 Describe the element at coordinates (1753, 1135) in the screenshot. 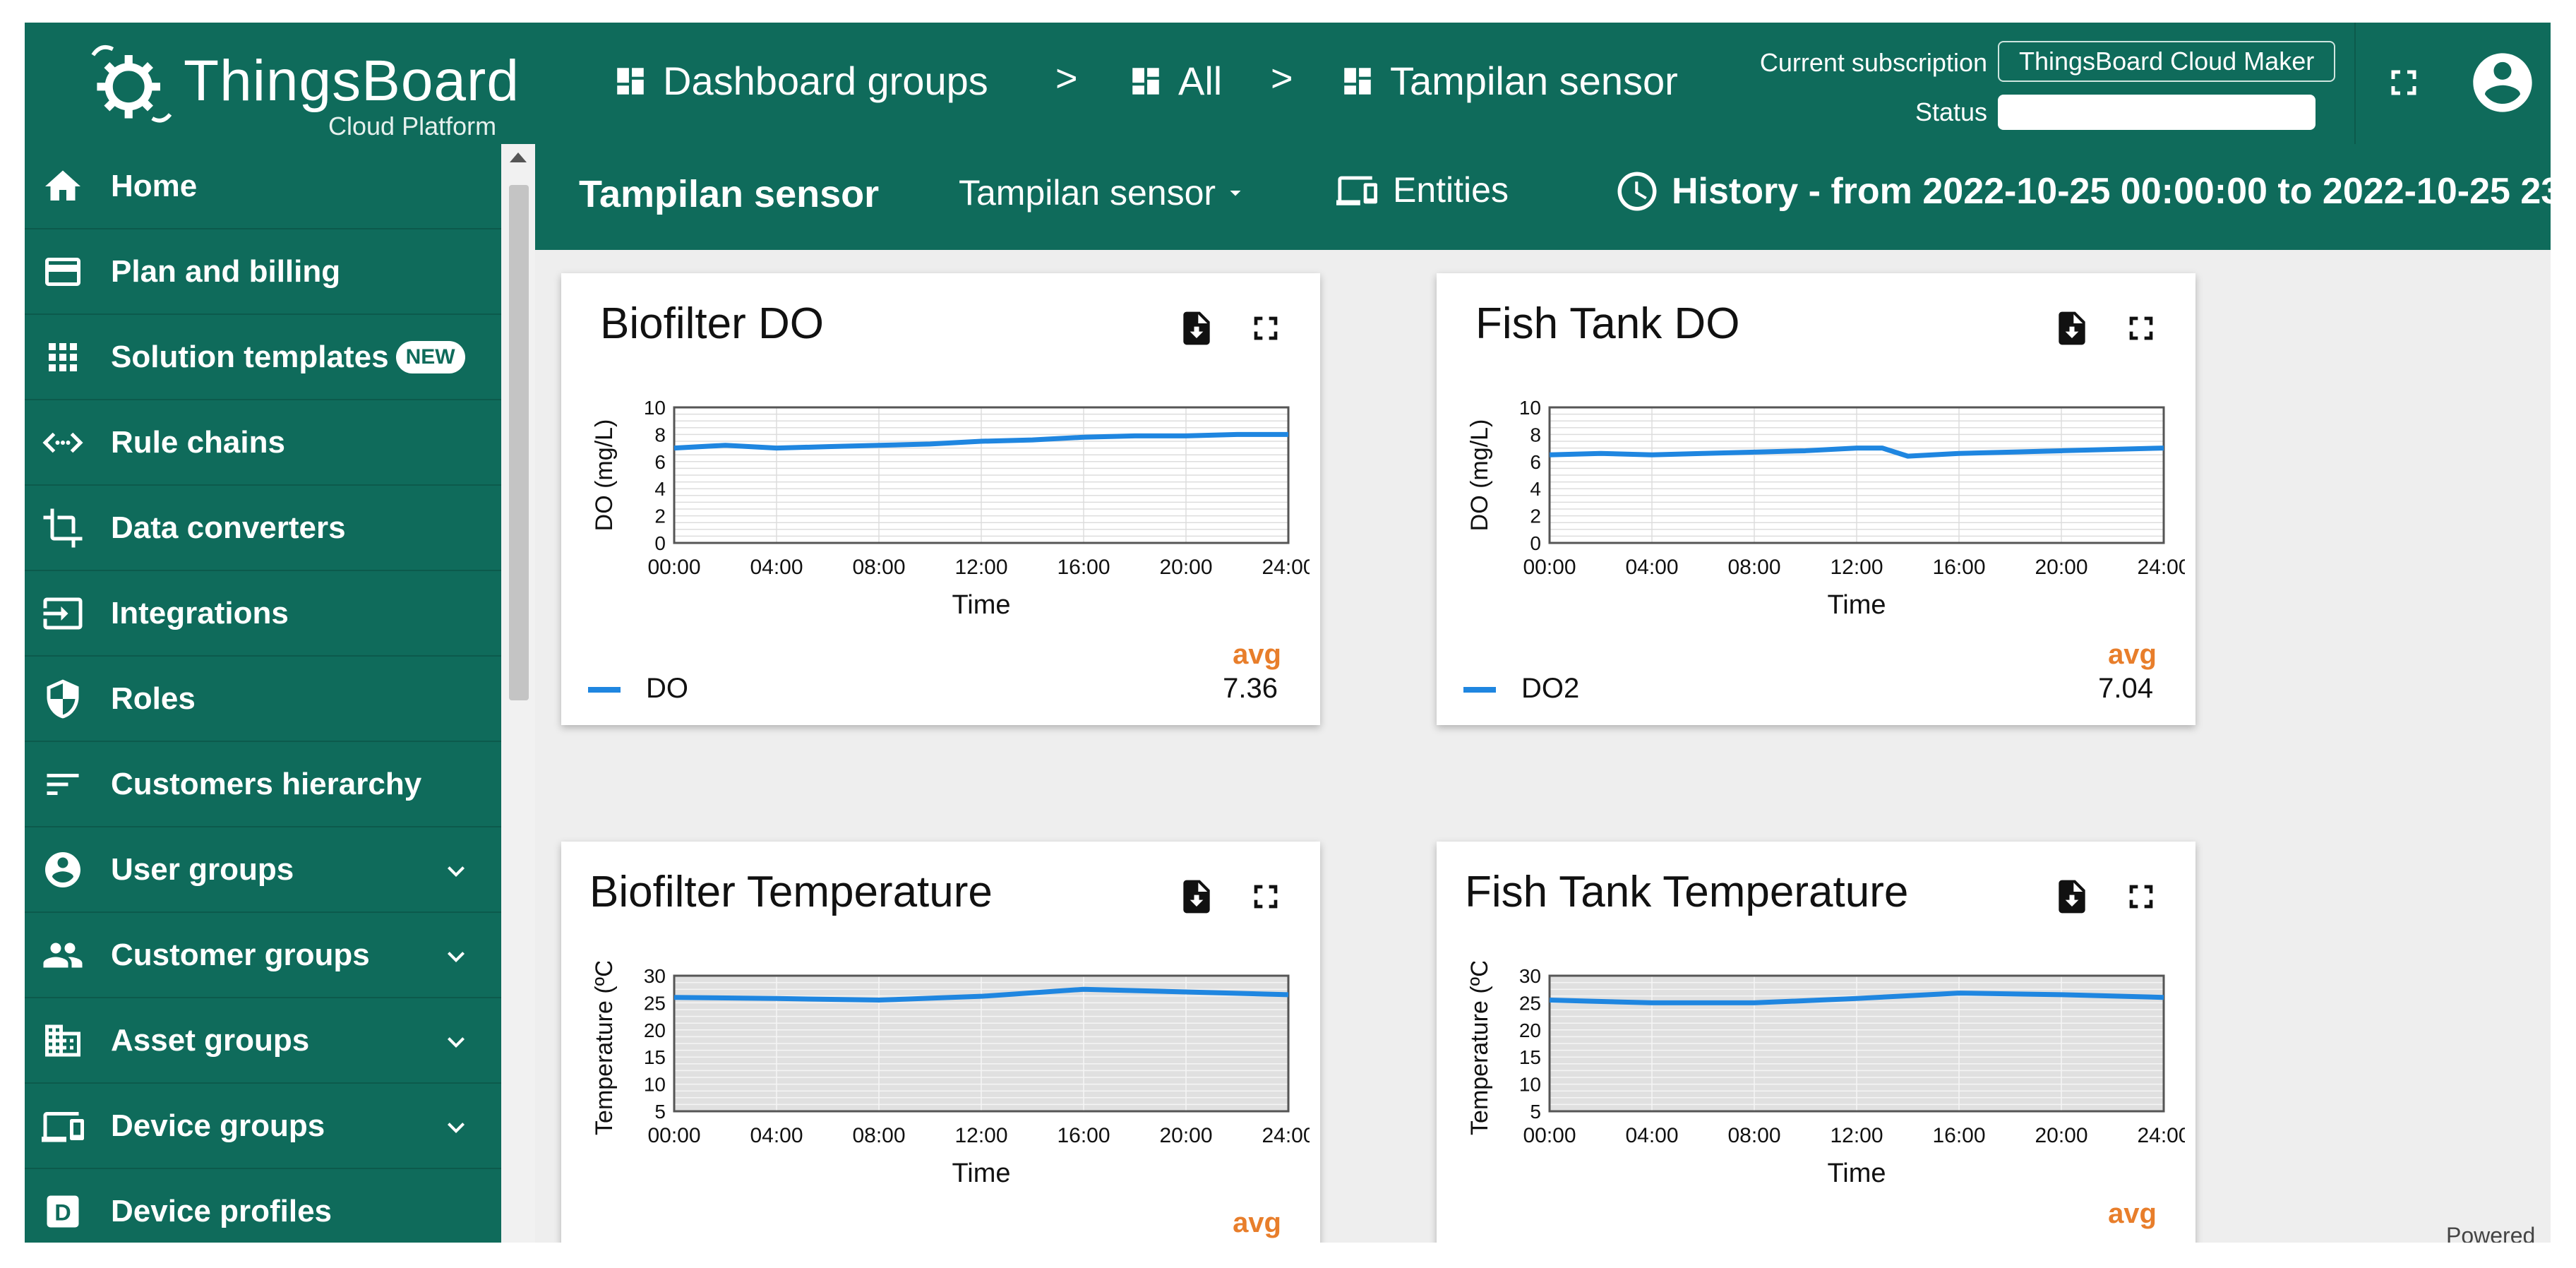

I see `x-tick-label: 08:00` at that location.